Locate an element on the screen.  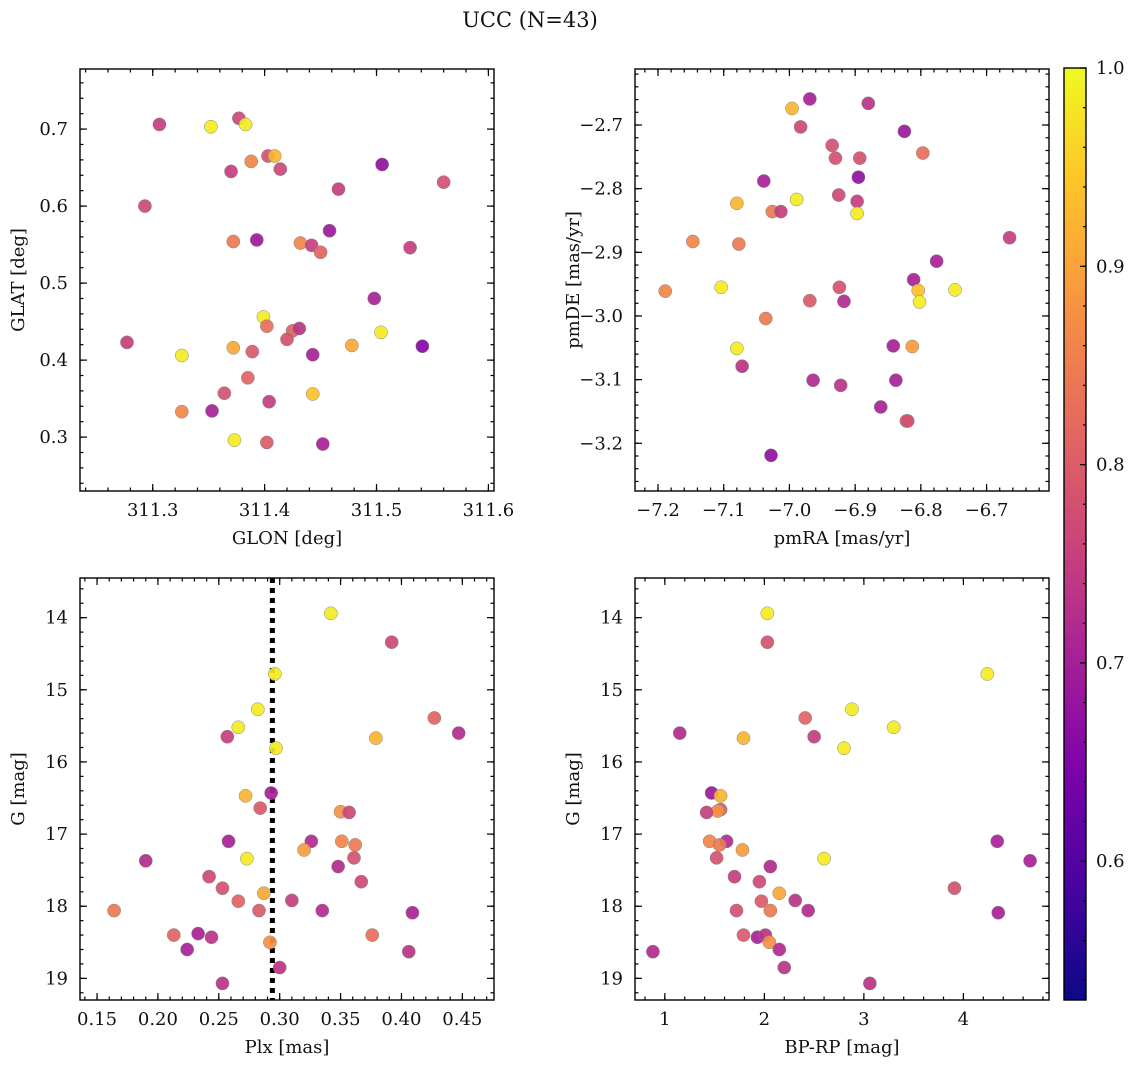
y-tick-label: 15 is located at coordinates (56, 690).